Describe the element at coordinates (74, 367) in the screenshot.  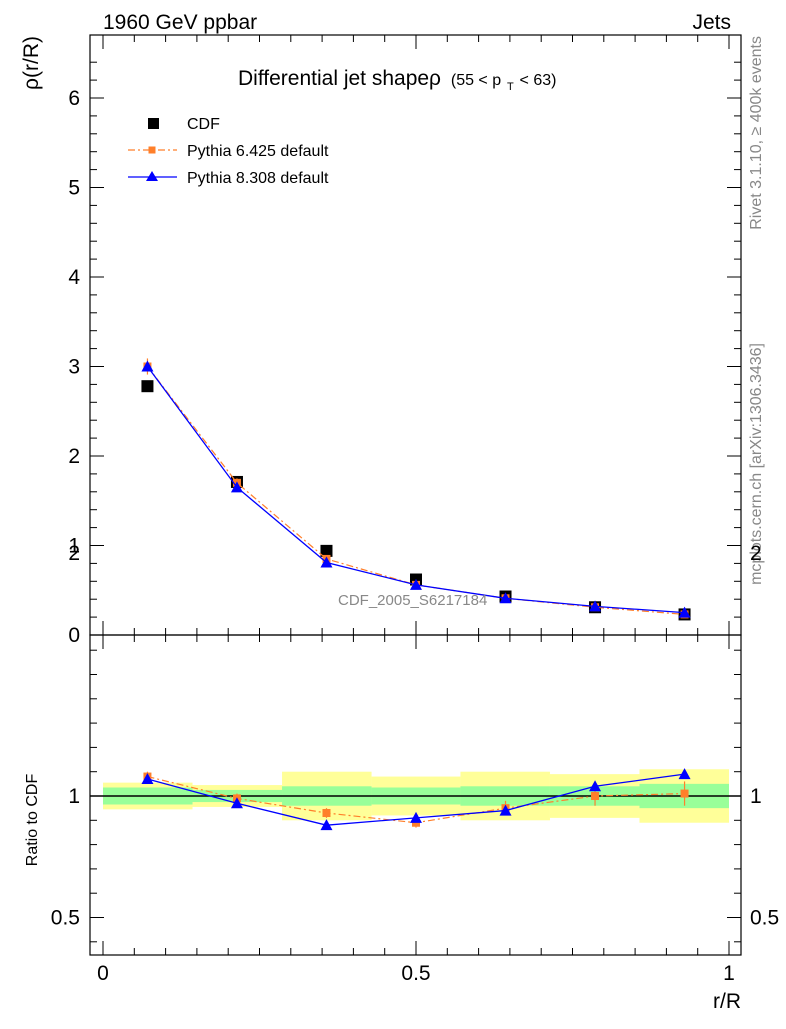
I see `main-y-tick-label: 3` at that location.